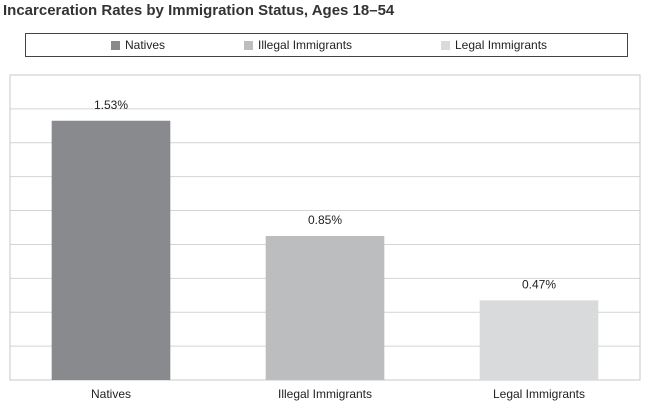 The height and width of the screenshot is (406, 650). I want to click on category-label-natives: Natives, so click(111, 394).